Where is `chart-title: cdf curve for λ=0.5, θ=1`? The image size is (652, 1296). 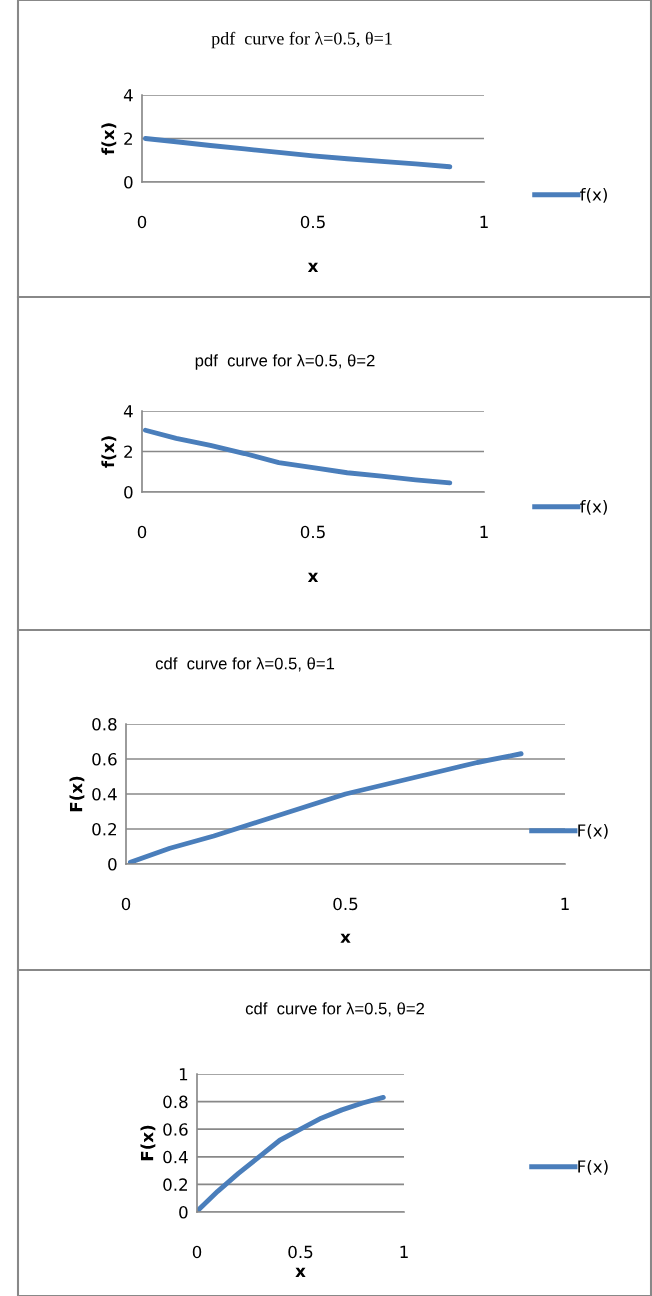 chart-title: cdf curve for λ=0.5, θ=1 is located at coordinates (245, 664).